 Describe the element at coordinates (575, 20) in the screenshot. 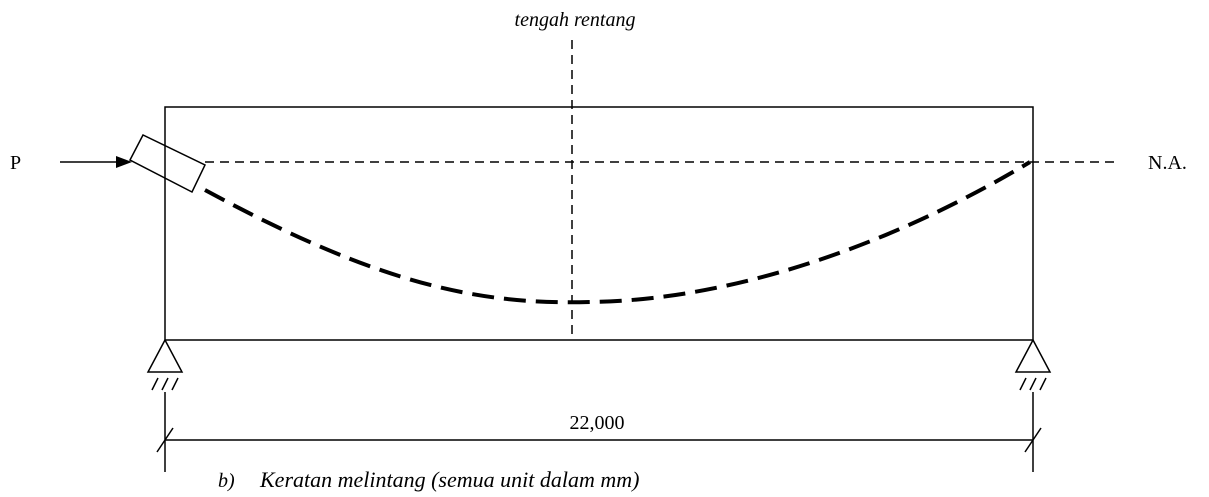

I see `midspan-label: tengah rentang` at that location.